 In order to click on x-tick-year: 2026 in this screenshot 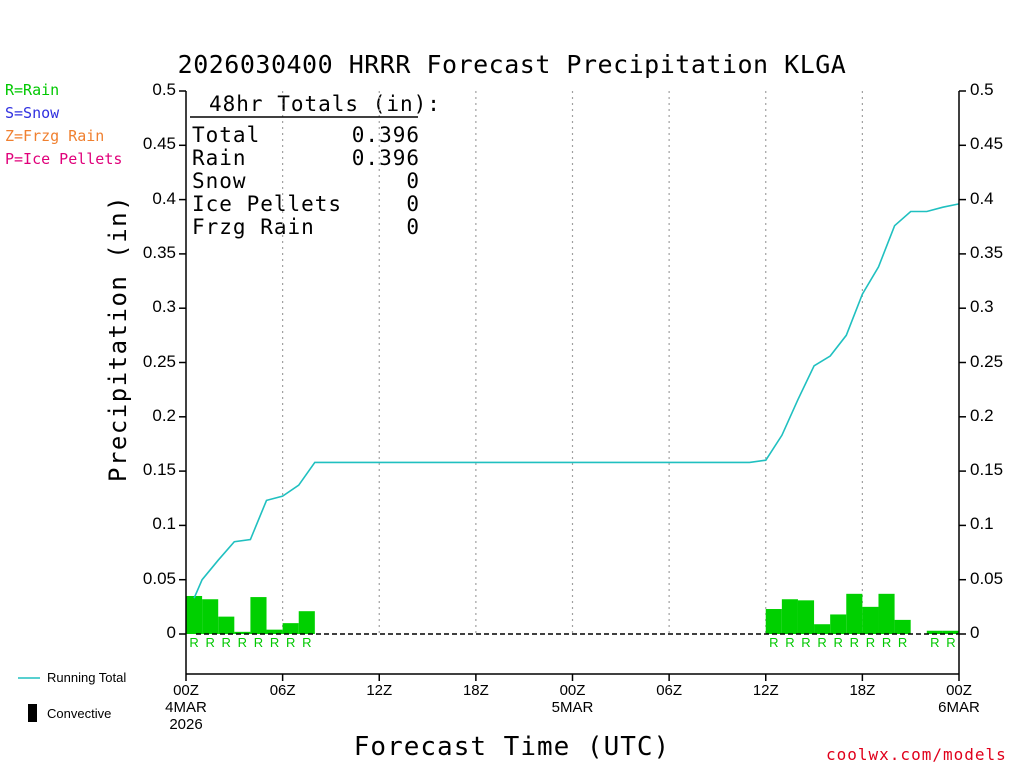, I will do `click(186, 724)`.